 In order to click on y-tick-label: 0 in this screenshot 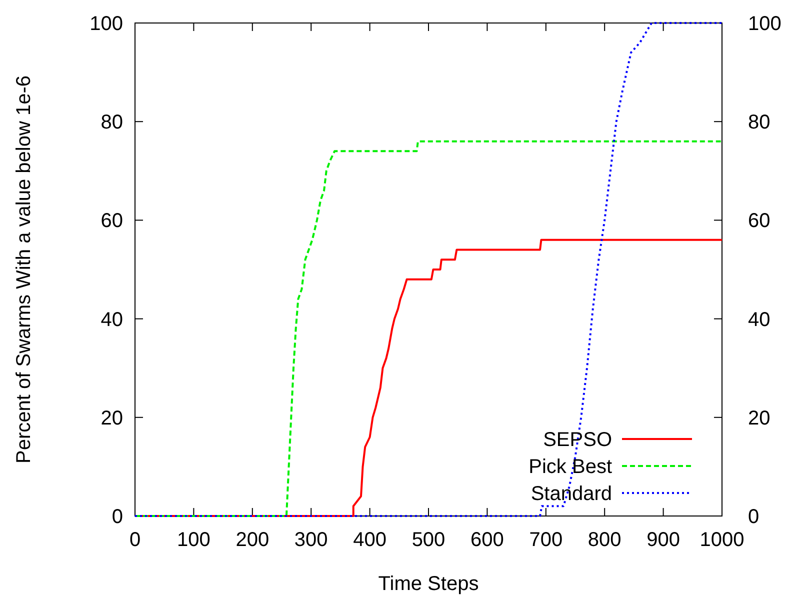, I will do `click(117, 517)`.